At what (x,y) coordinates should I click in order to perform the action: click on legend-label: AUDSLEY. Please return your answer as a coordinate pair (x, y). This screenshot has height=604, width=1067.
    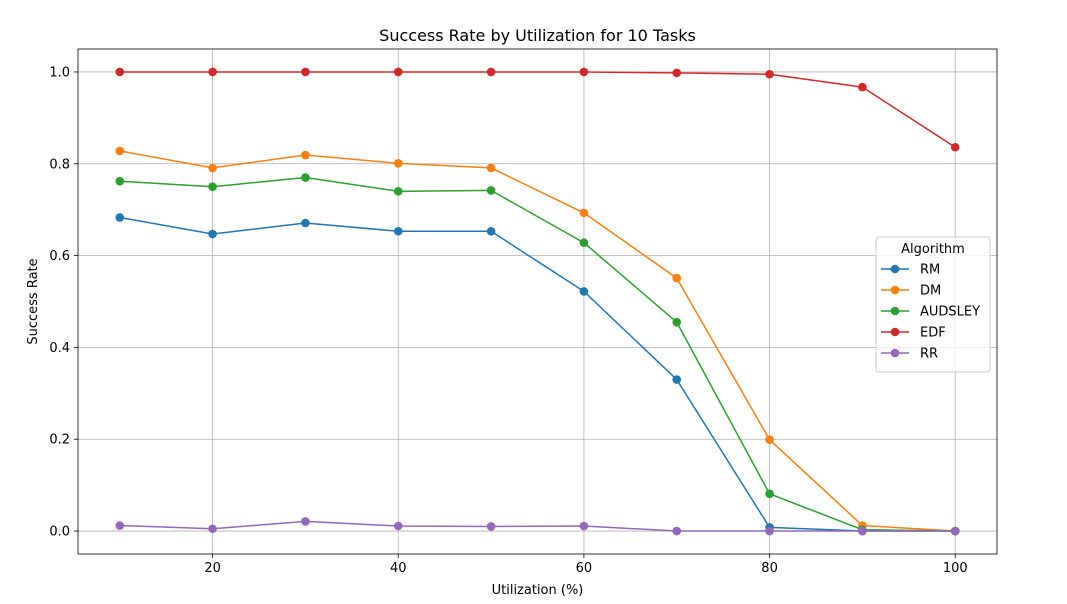
    Looking at the image, I should click on (950, 312).